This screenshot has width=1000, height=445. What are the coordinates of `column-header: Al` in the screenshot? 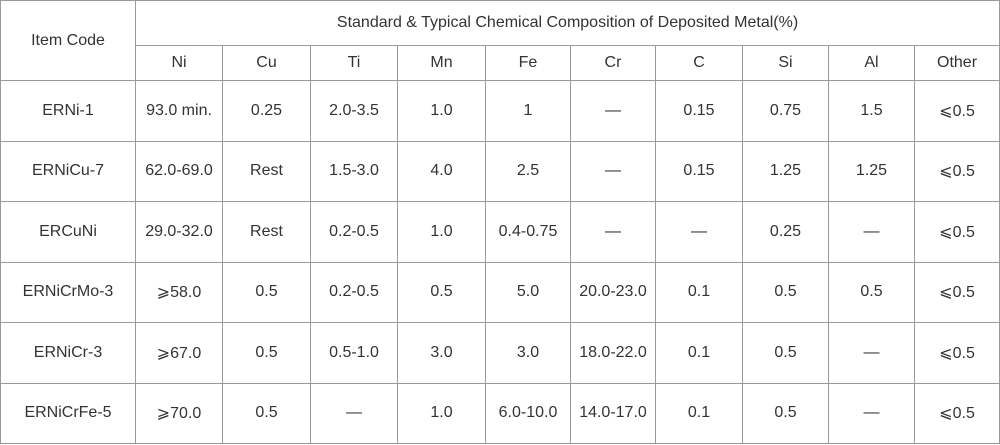 It's located at (871, 63).